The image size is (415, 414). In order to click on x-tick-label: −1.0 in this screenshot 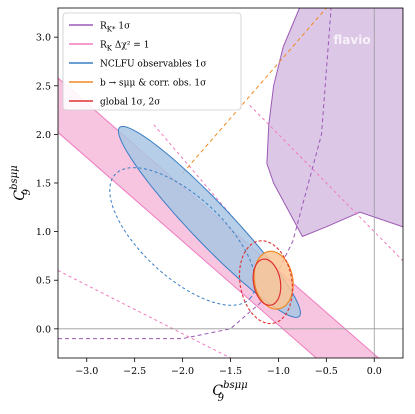, I will do `click(278, 371)`.